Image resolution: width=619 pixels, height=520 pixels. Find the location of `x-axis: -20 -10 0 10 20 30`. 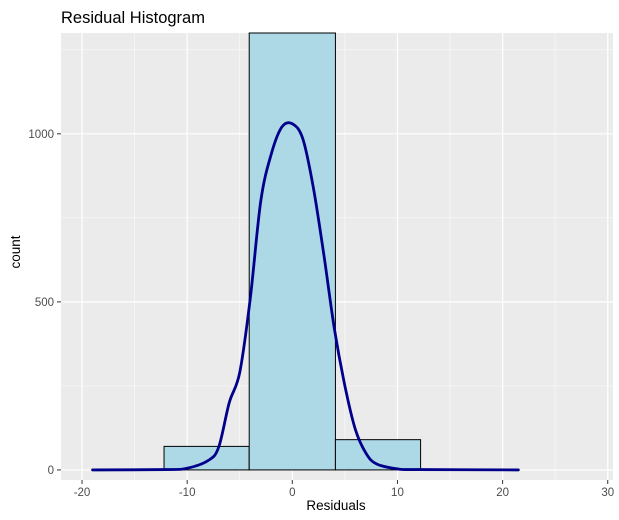

x-axis: -20 -10 0 10 20 30 is located at coordinates (344, 489).